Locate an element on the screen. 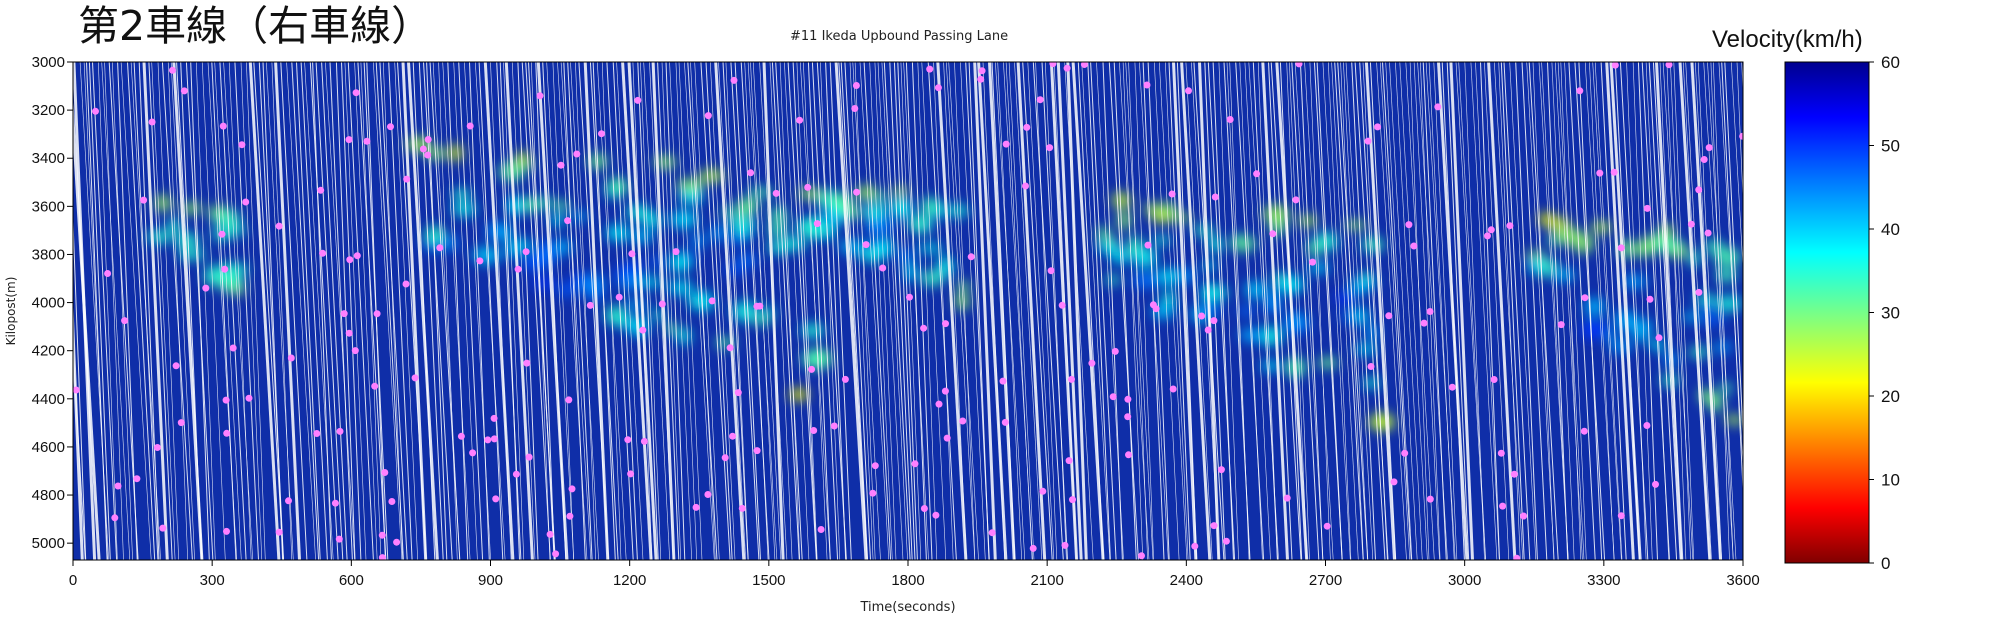 This screenshot has height=620, width=1993. x-tick-label: 1800 is located at coordinates (907, 580).